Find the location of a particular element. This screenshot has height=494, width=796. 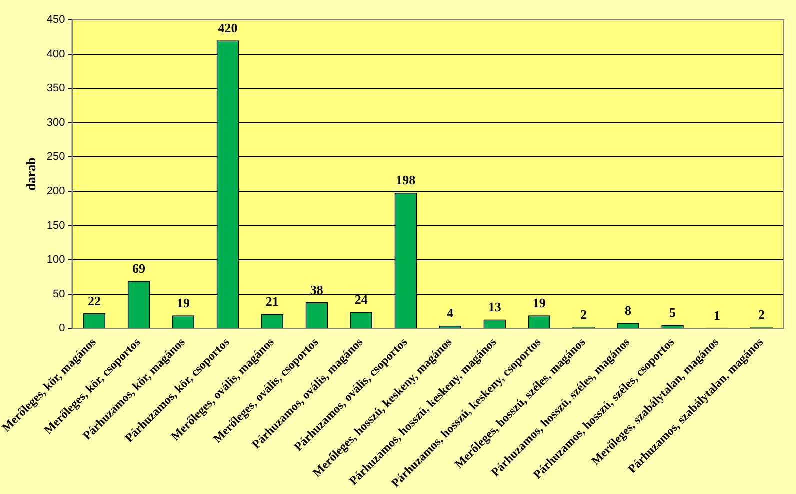

data-label: 4 is located at coordinates (450, 313).